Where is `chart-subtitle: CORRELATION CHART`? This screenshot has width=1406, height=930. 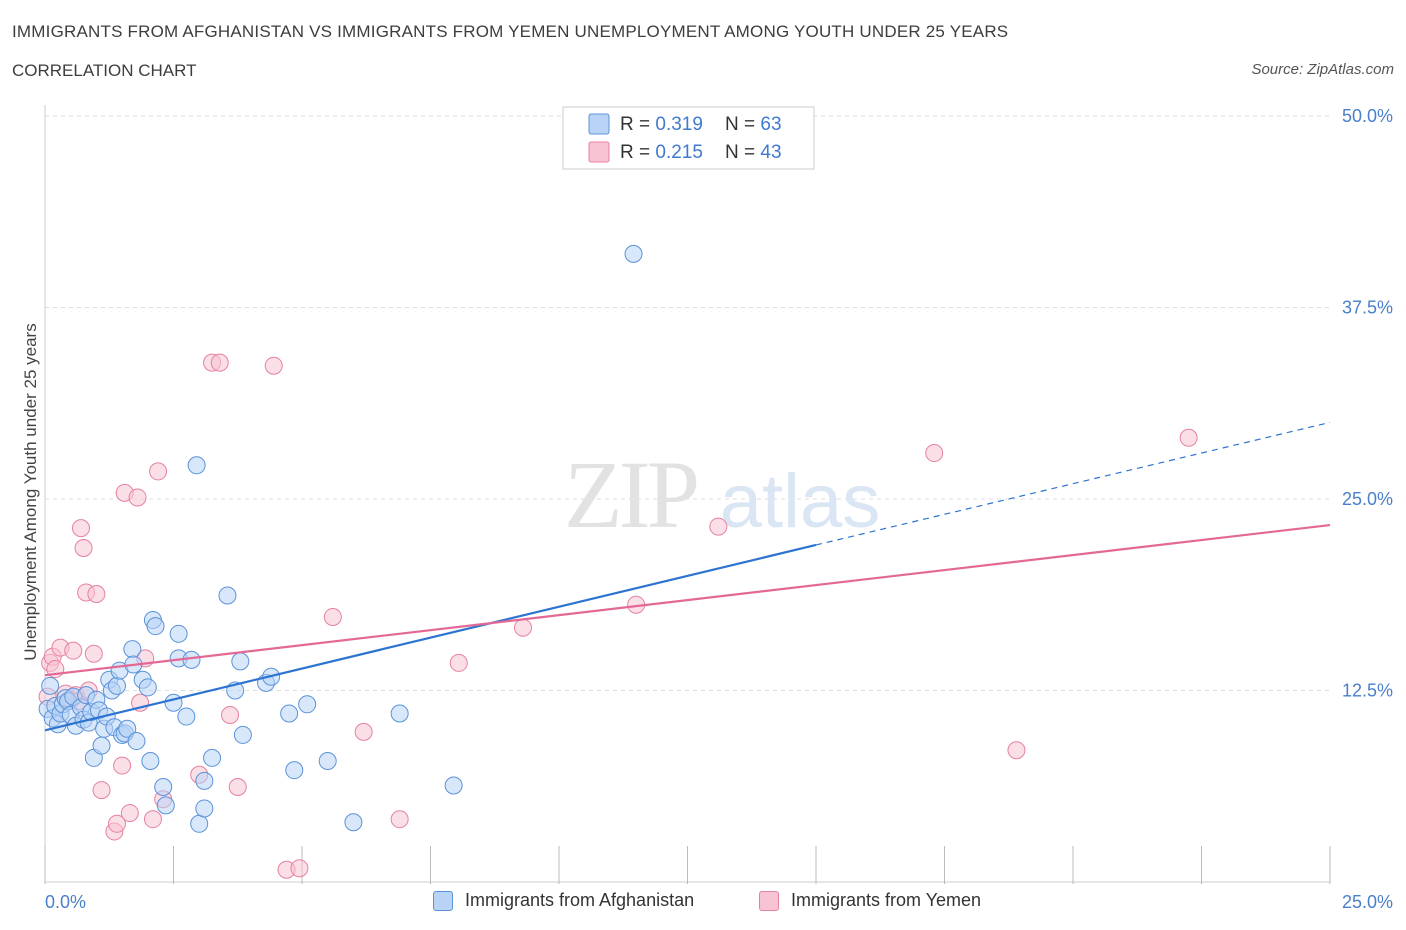
chart-subtitle: CORRELATION CHART is located at coordinates (104, 70).